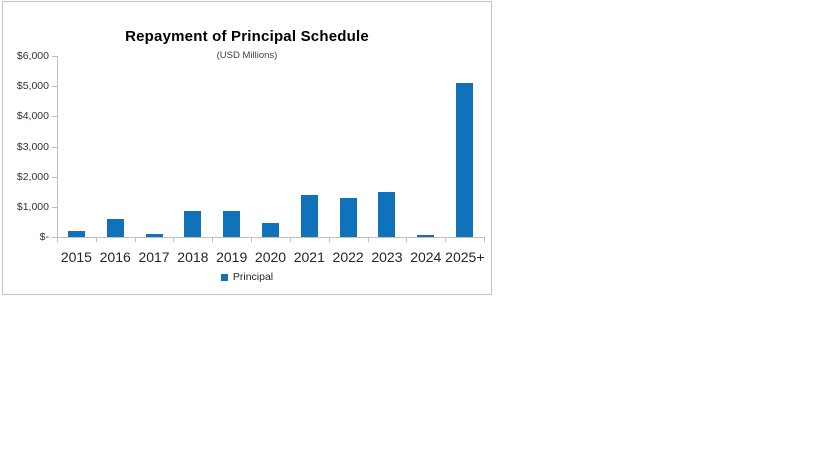  What do you see at coordinates (387, 257) in the screenshot?
I see `x-axis-label-2023: 2023` at bounding box center [387, 257].